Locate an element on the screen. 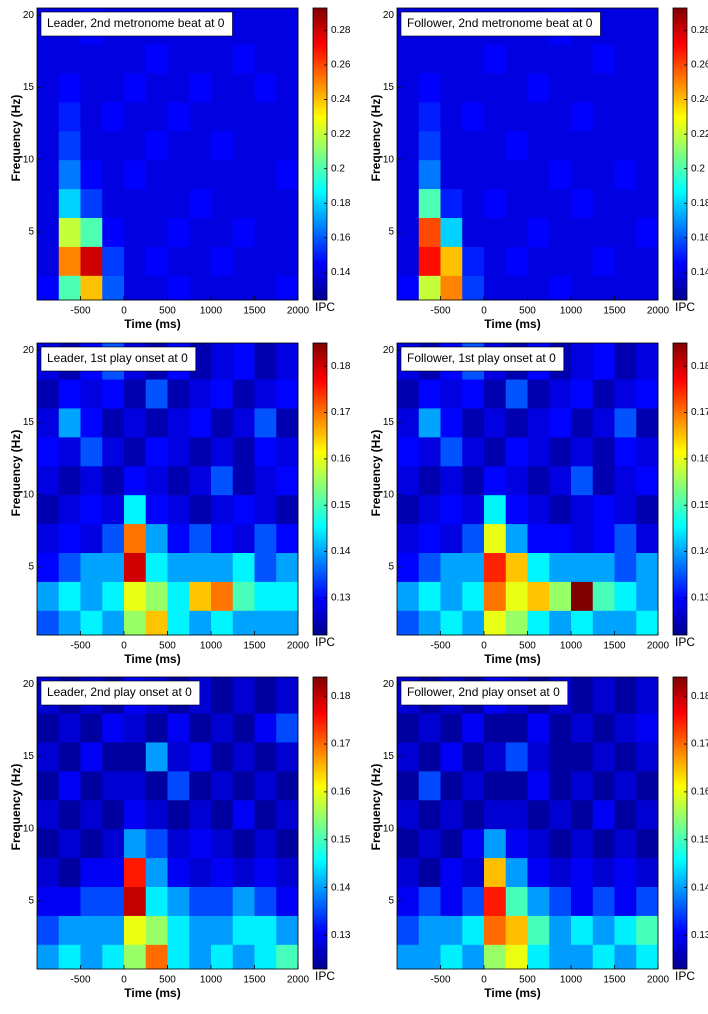 The width and height of the screenshot is (708, 1014). colorbar is located at coordinates (320, 823).